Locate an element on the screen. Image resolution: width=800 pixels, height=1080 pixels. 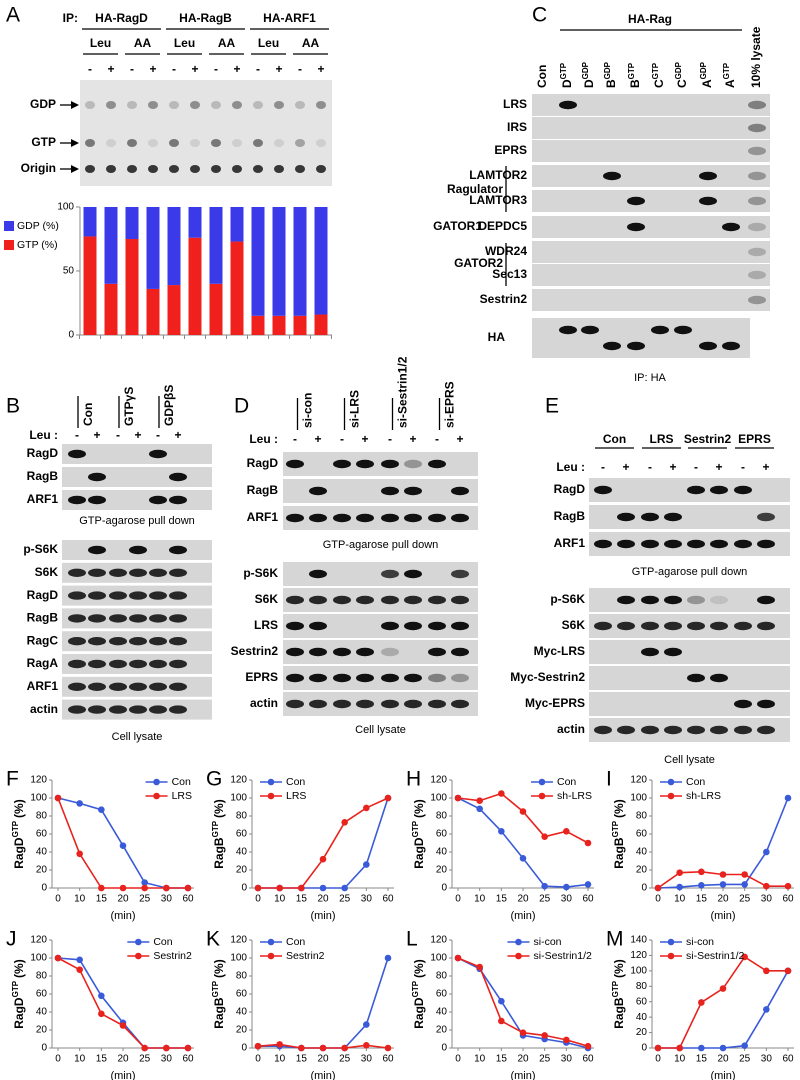
row-label: RagD is located at coordinates (570, 489).